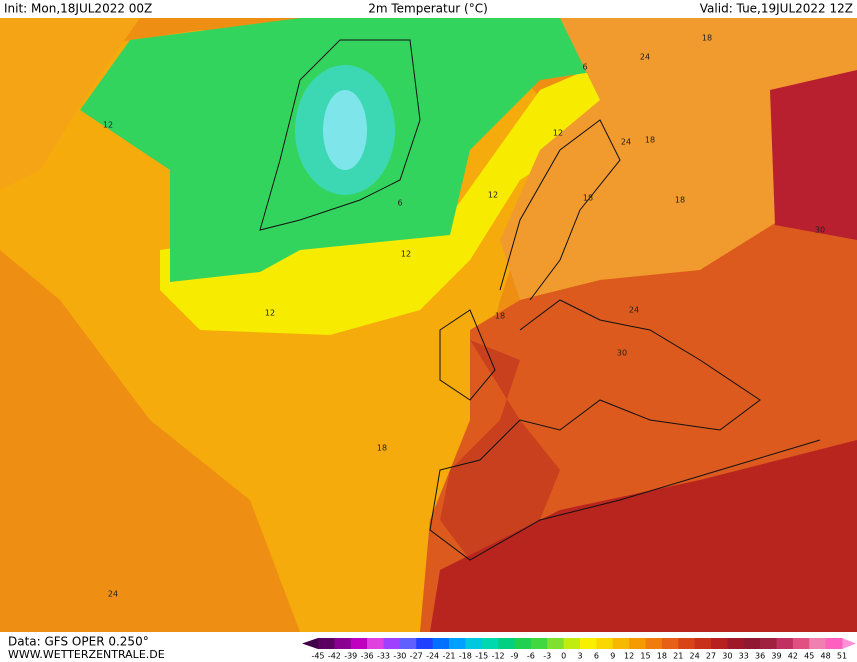  I want to click on colorbar-label: -45, so click(317, 656).